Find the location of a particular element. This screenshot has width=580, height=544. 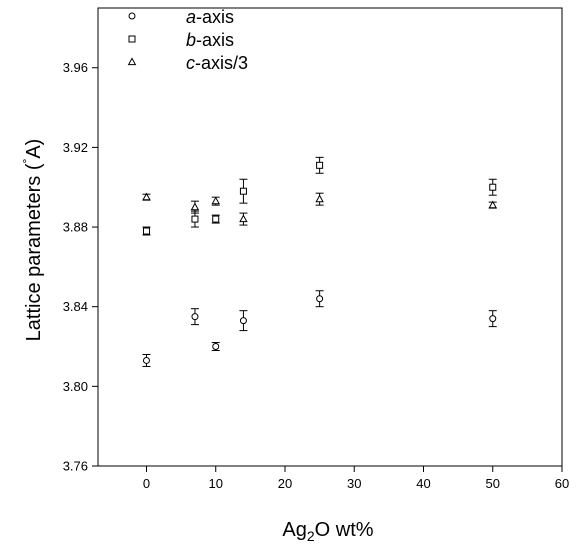

x-tick-label: 60 is located at coordinates (562, 483).